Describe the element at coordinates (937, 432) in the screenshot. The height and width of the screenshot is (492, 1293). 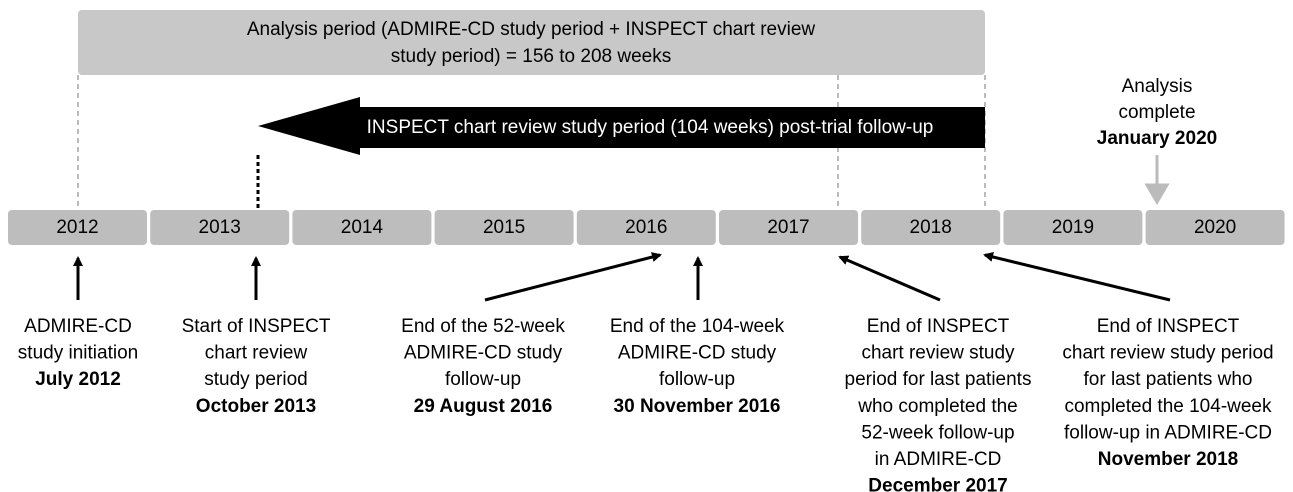
I see `event-text: 52-week follow-up` at that location.